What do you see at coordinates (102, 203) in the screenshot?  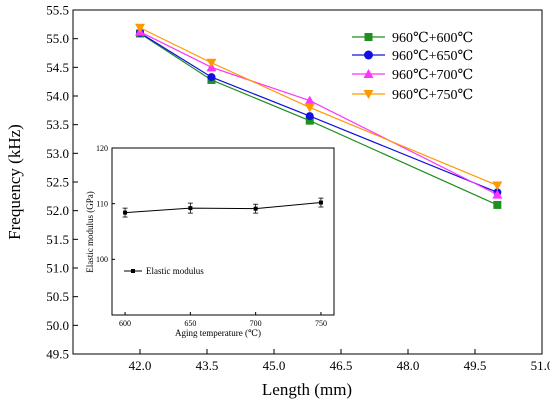 I see `y-tick-label: 110` at bounding box center [102, 203].